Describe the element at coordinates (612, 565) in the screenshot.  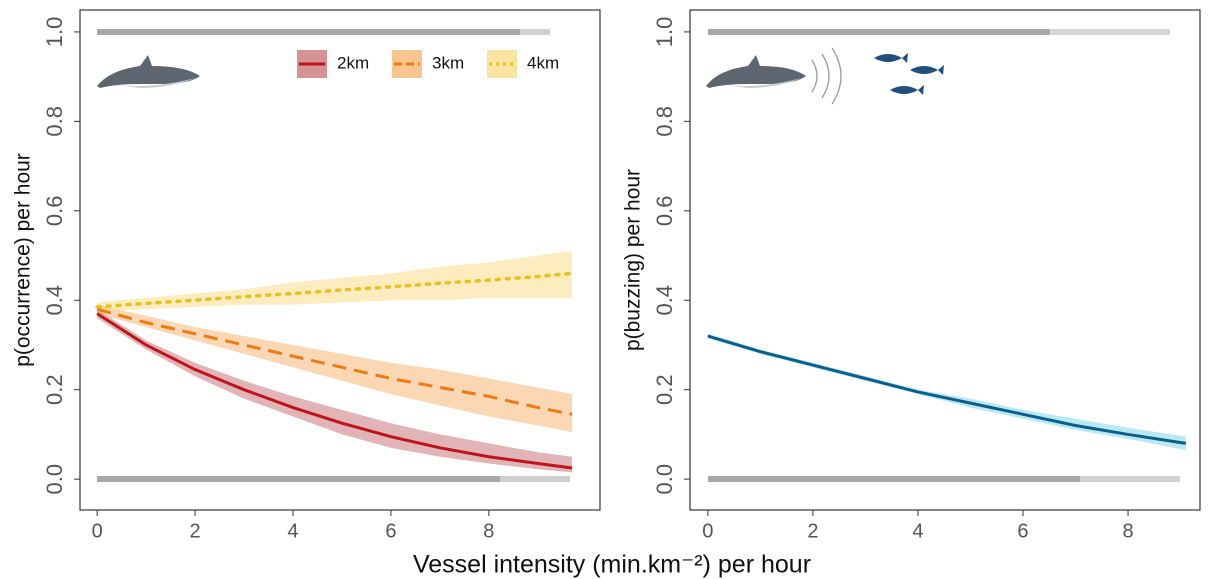
I see `x-axis-title: Vessel intensity (min.km⁻²) per hour` at that location.